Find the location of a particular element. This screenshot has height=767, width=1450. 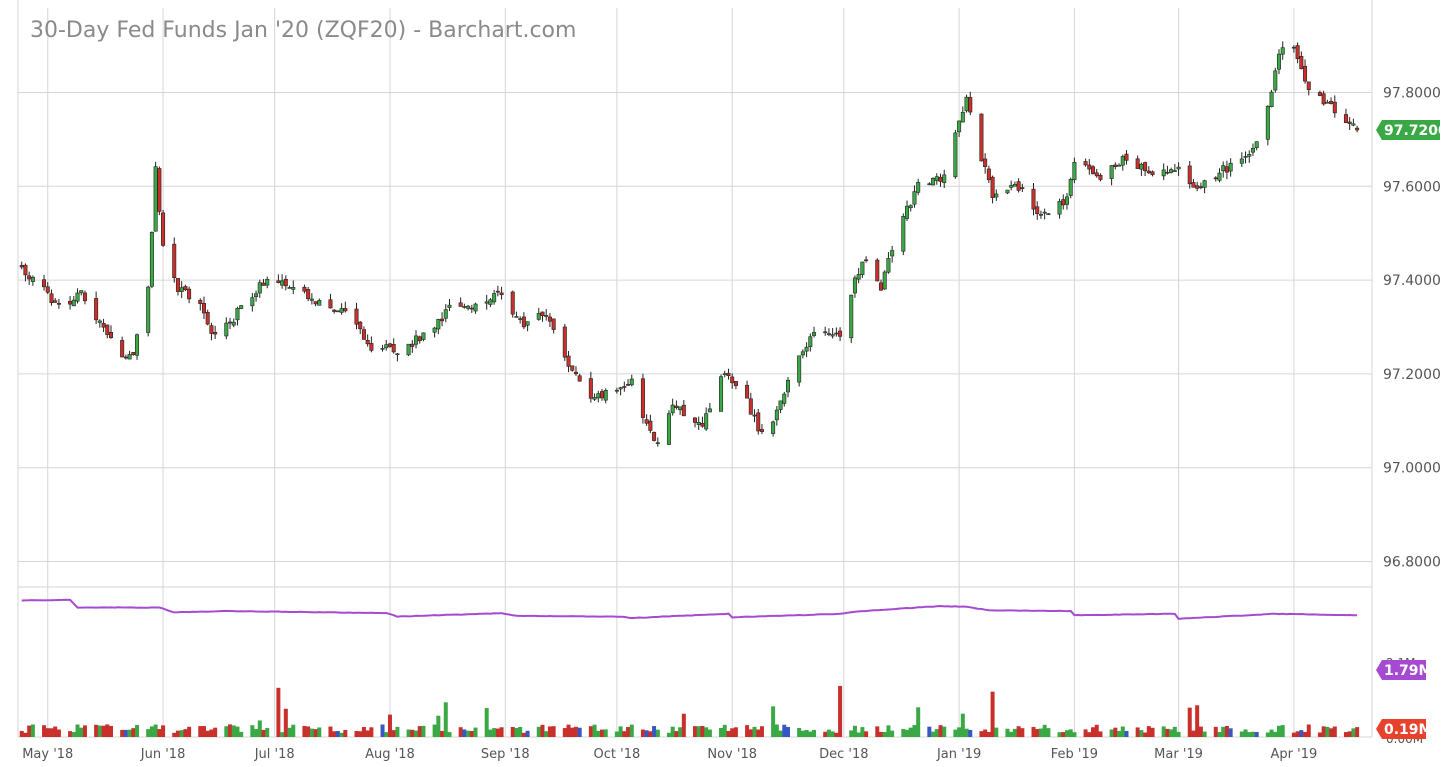

x-tick-label: Jan '19 is located at coordinates (958, 754).